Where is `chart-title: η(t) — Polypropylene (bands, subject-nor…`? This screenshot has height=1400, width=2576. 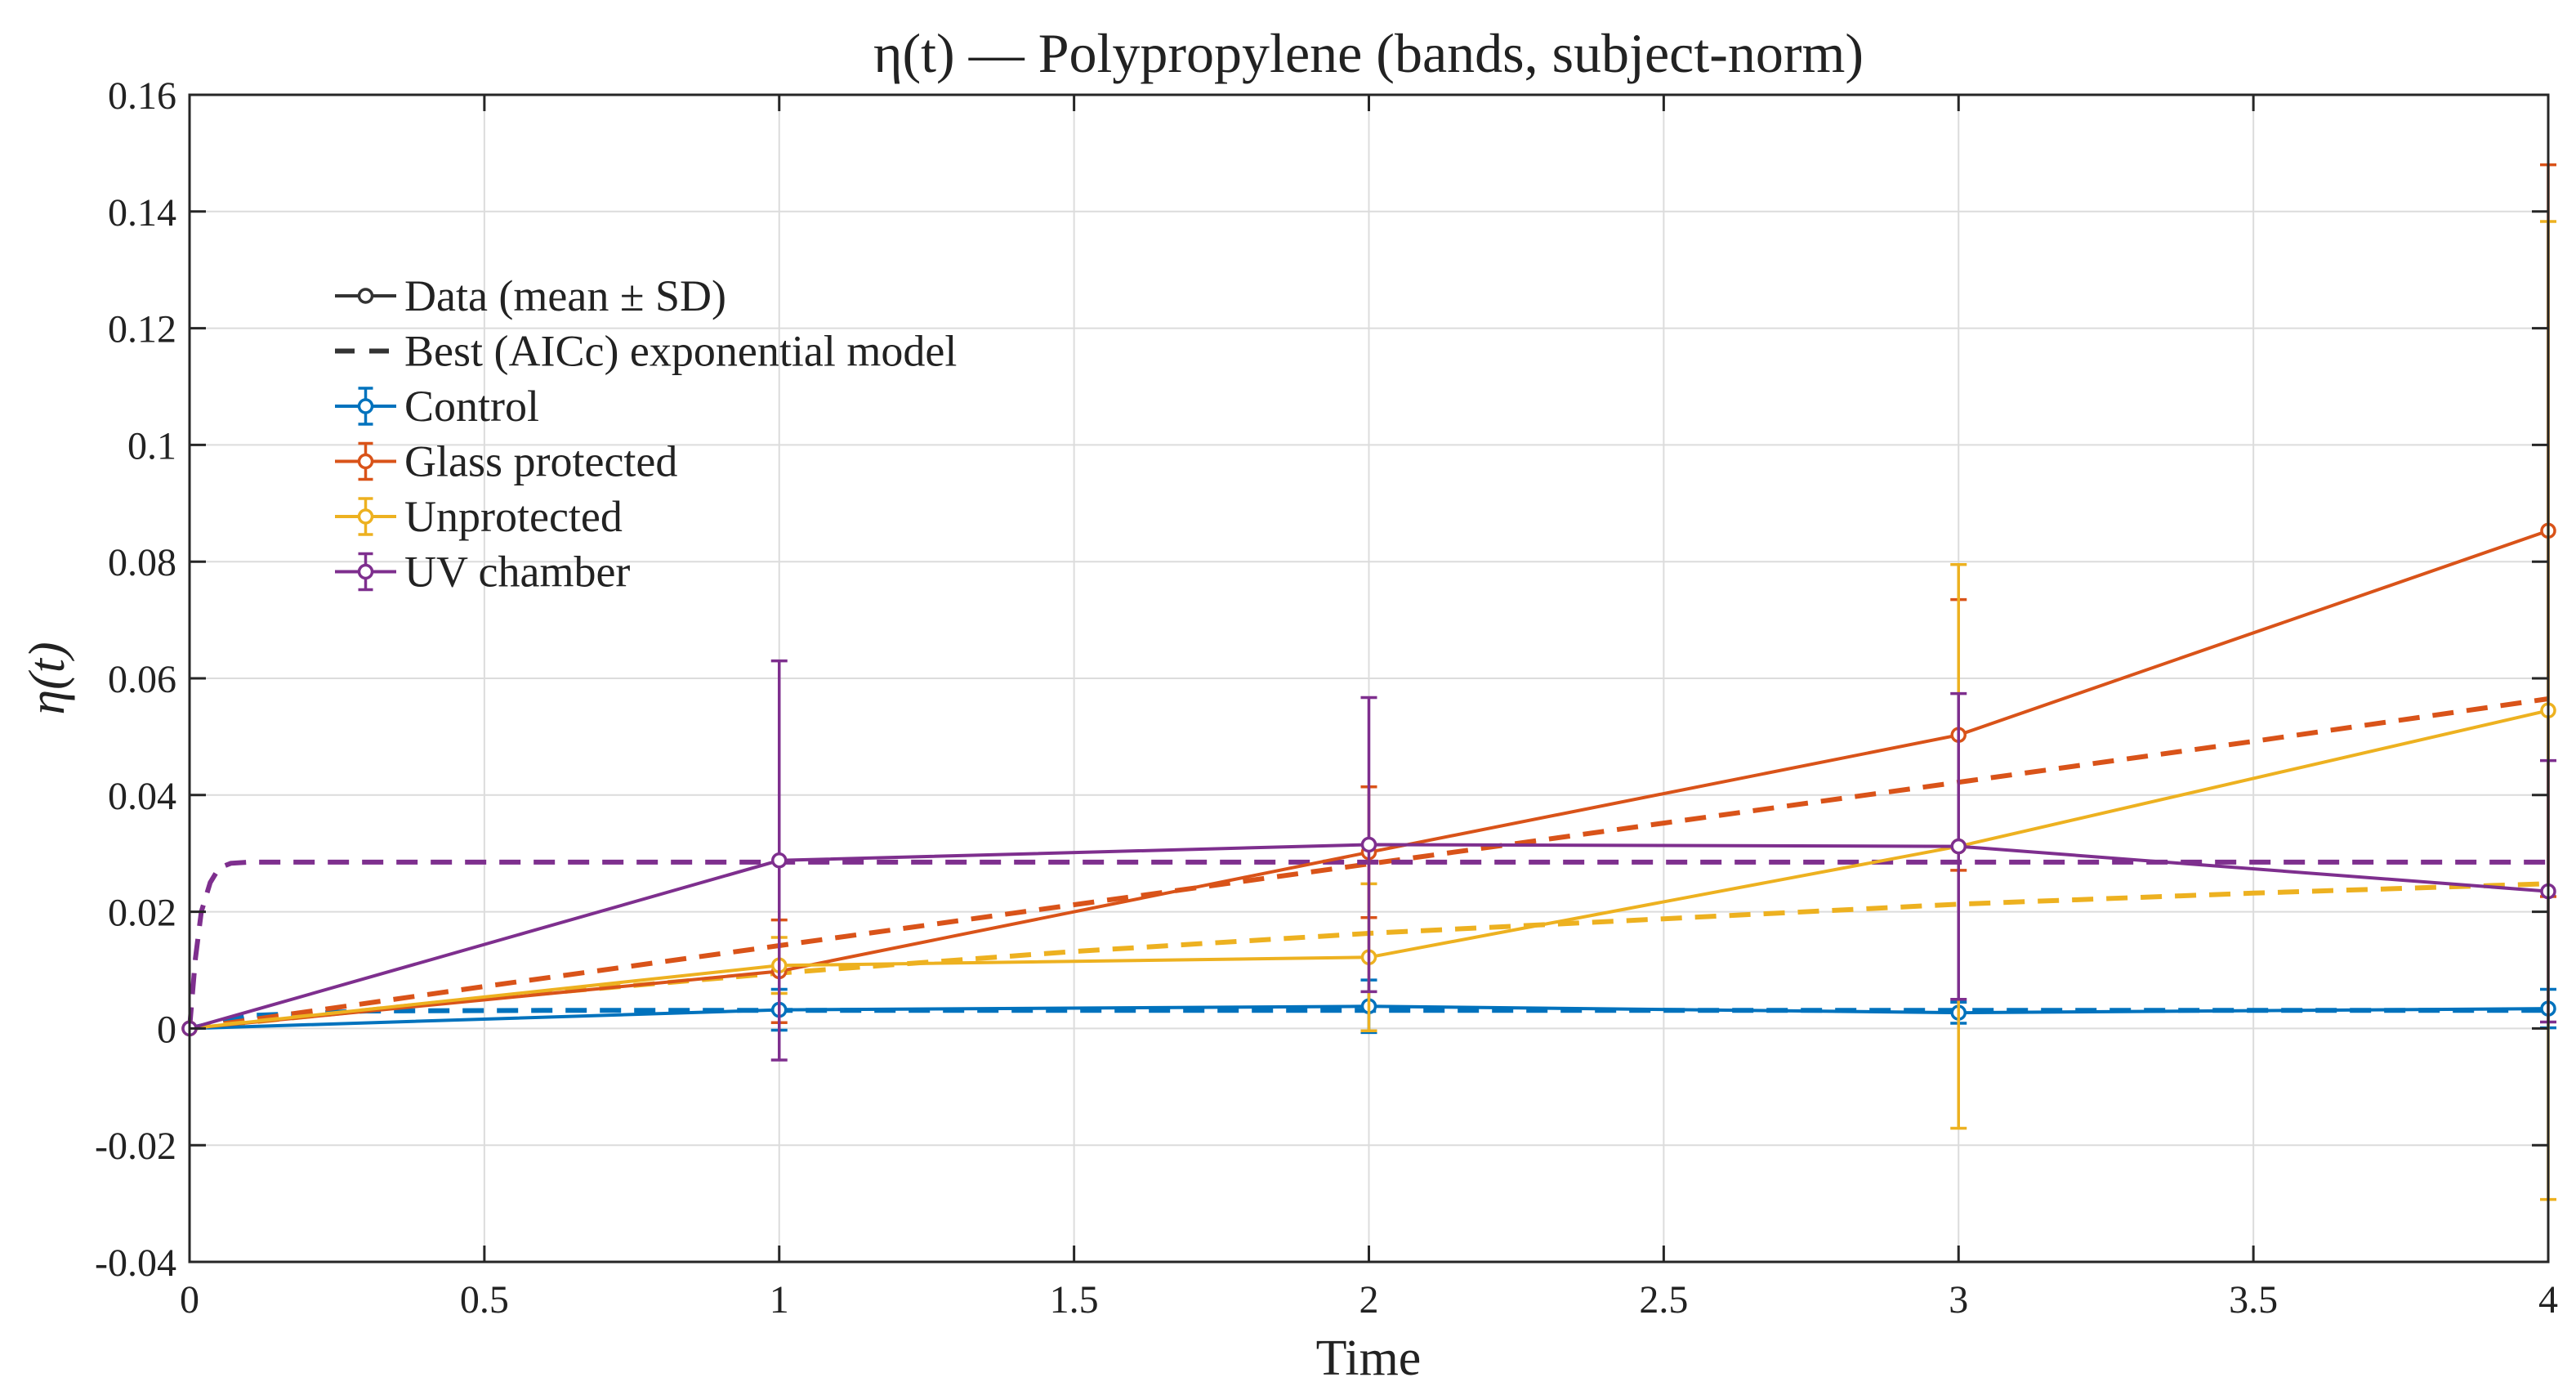
chart-title: η(t) — Polypropylene (bands, subject-nor… is located at coordinates (1368, 53).